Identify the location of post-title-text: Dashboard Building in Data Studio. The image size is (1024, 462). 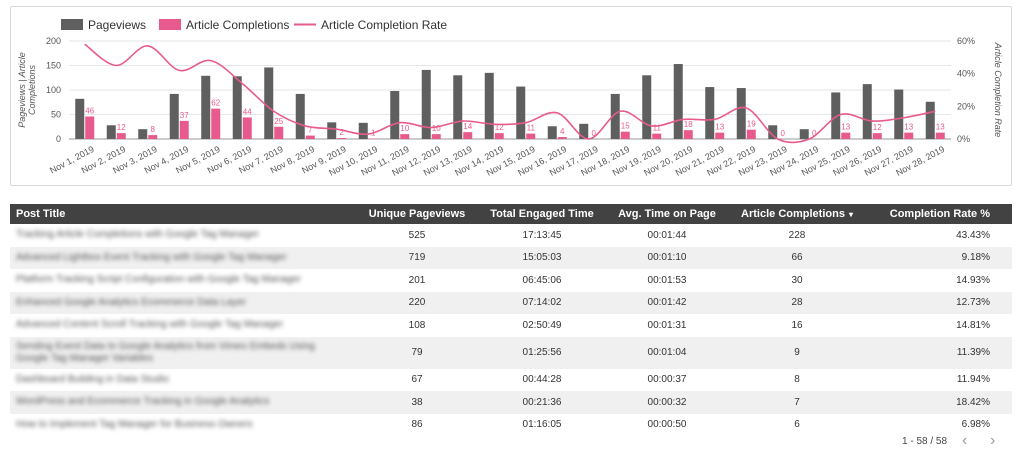
(92, 379).